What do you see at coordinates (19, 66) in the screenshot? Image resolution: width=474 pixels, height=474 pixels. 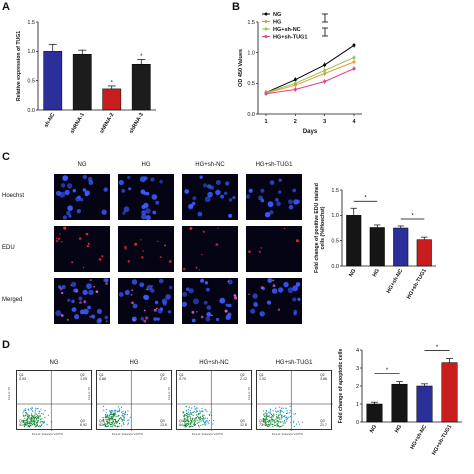 I see `y-axis-label: Relative expression of TUG1` at bounding box center [19, 66].